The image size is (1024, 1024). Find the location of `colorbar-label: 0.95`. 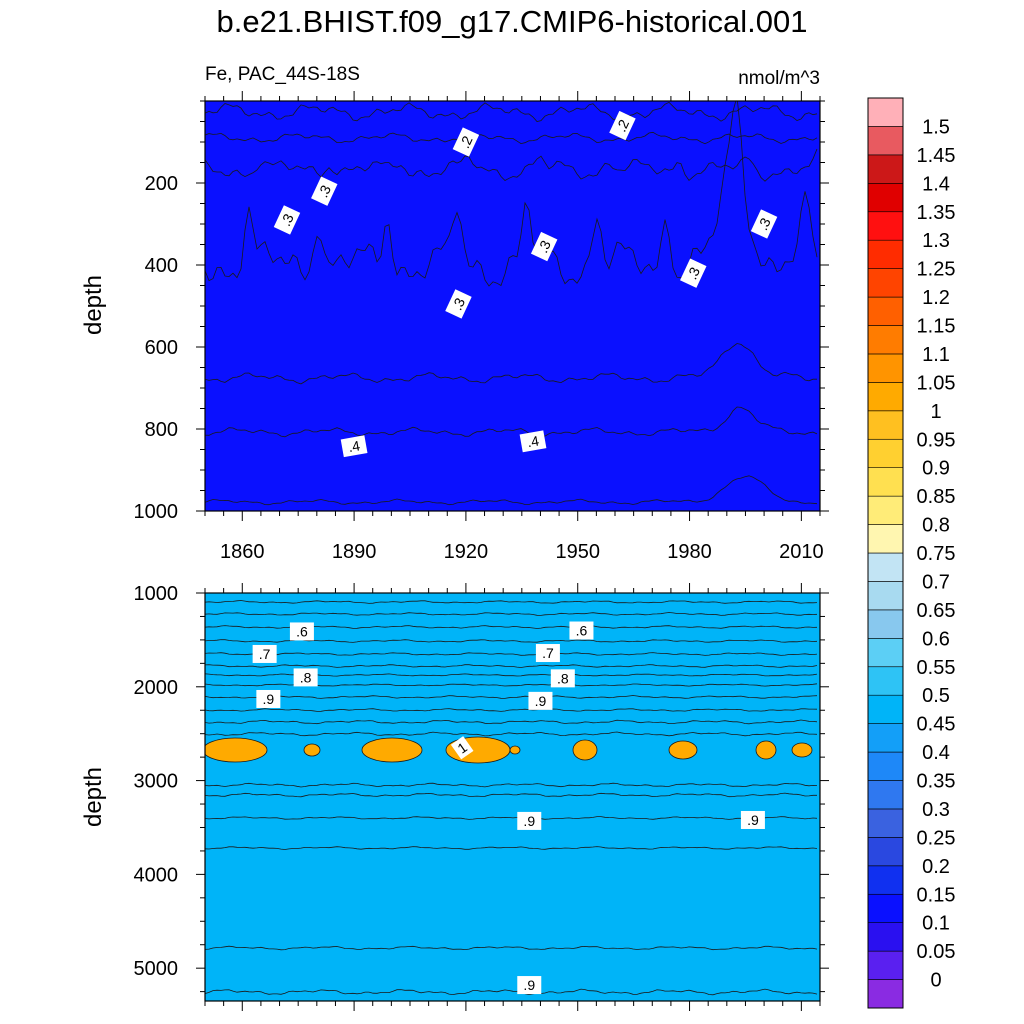

colorbar-label: 0.95 is located at coordinates (936, 440).